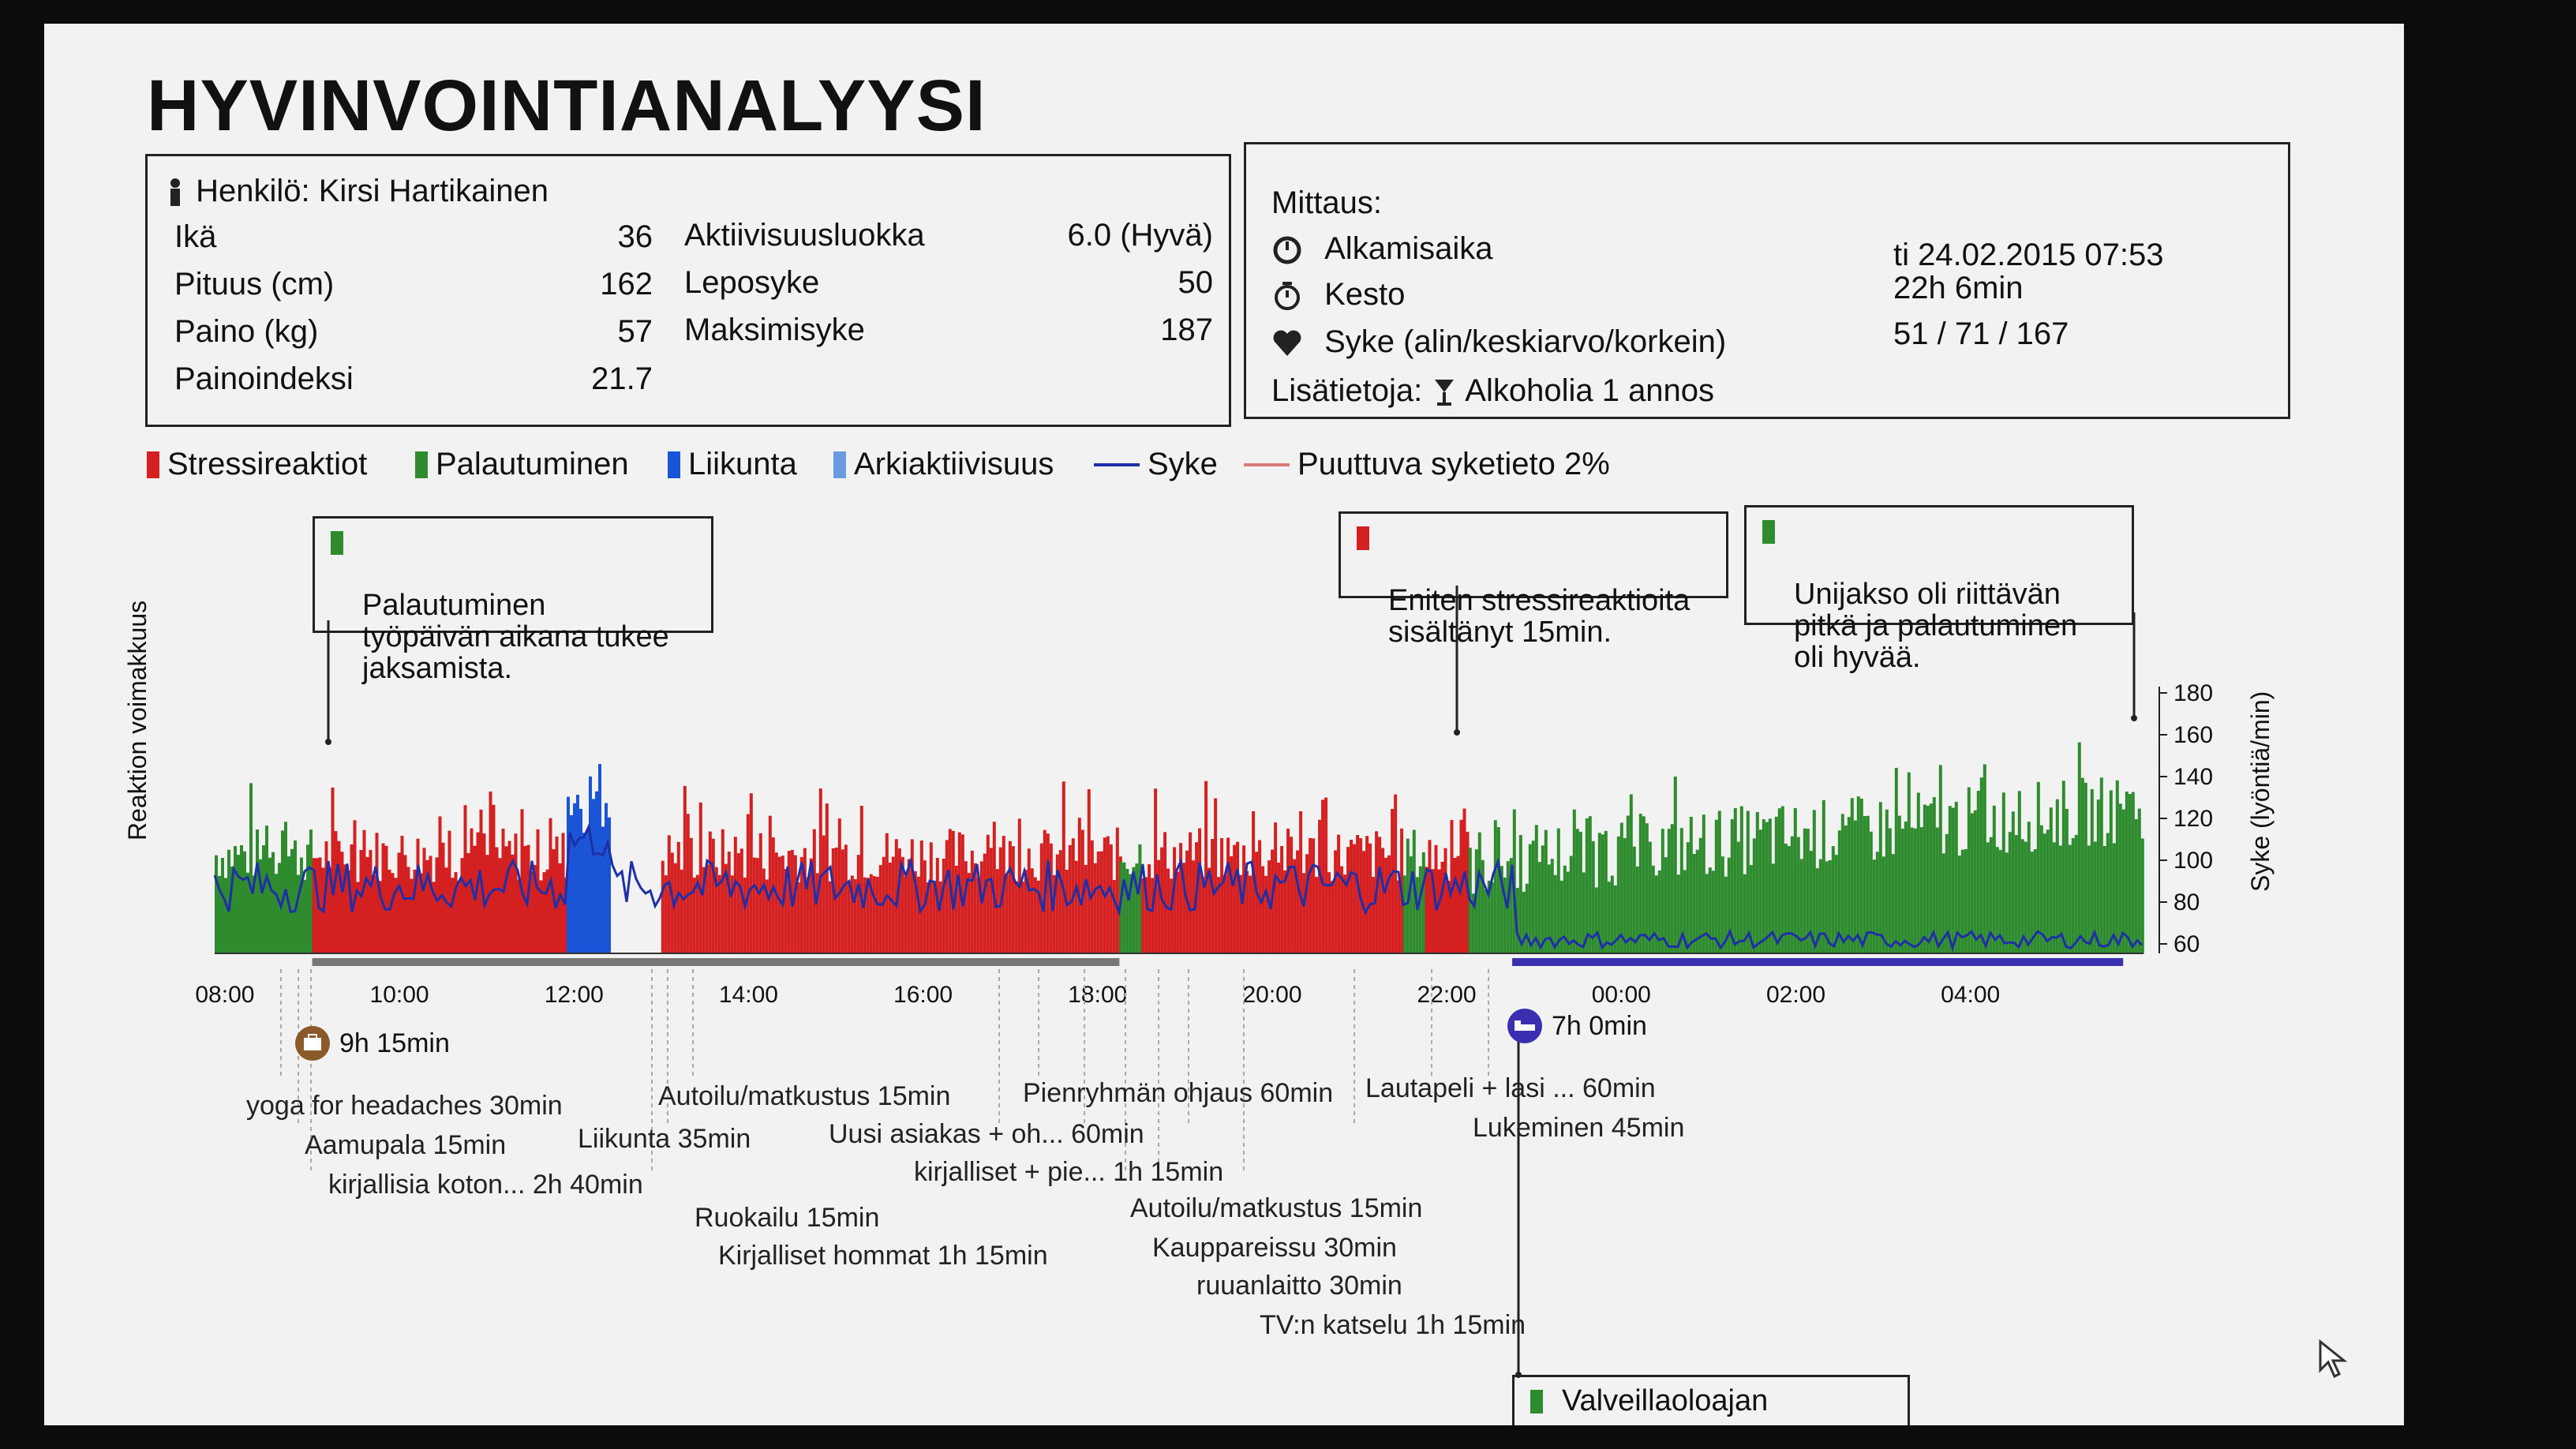 The width and height of the screenshot is (2576, 1449). What do you see at coordinates (752, 282) in the screenshot?
I see `resting-hr-label: Leposyke` at bounding box center [752, 282].